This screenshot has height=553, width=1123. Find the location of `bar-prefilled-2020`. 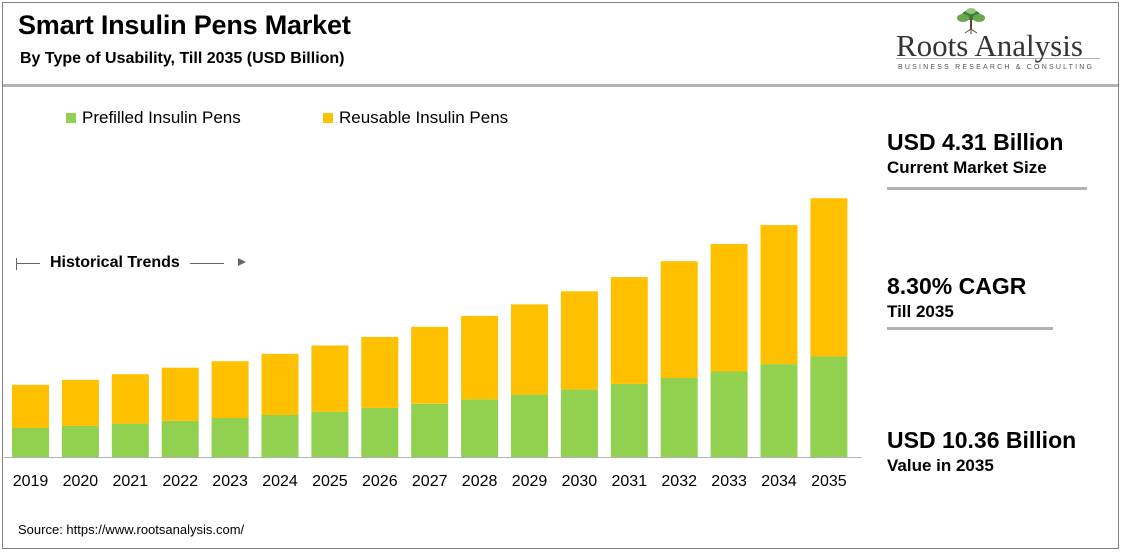

bar-prefilled-2020 is located at coordinates (80, 441).